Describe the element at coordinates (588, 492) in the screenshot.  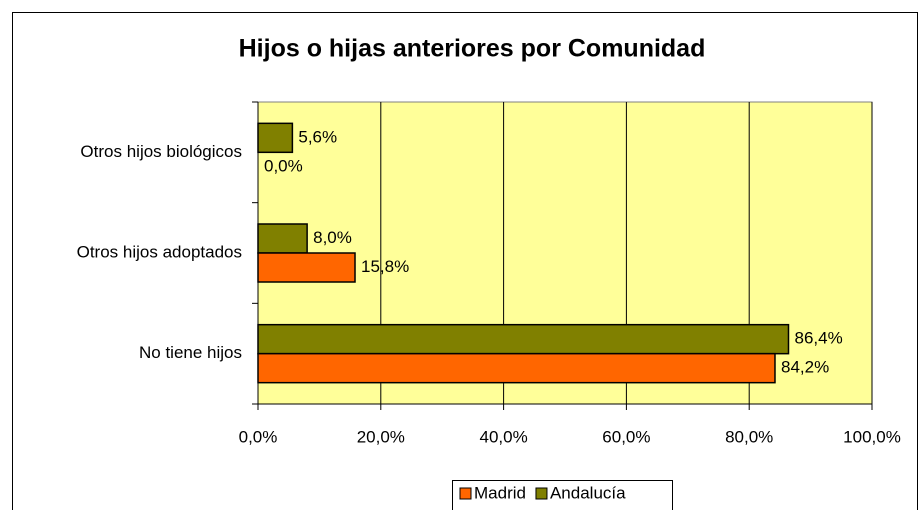
I see `legend-label: Andalucía` at that location.